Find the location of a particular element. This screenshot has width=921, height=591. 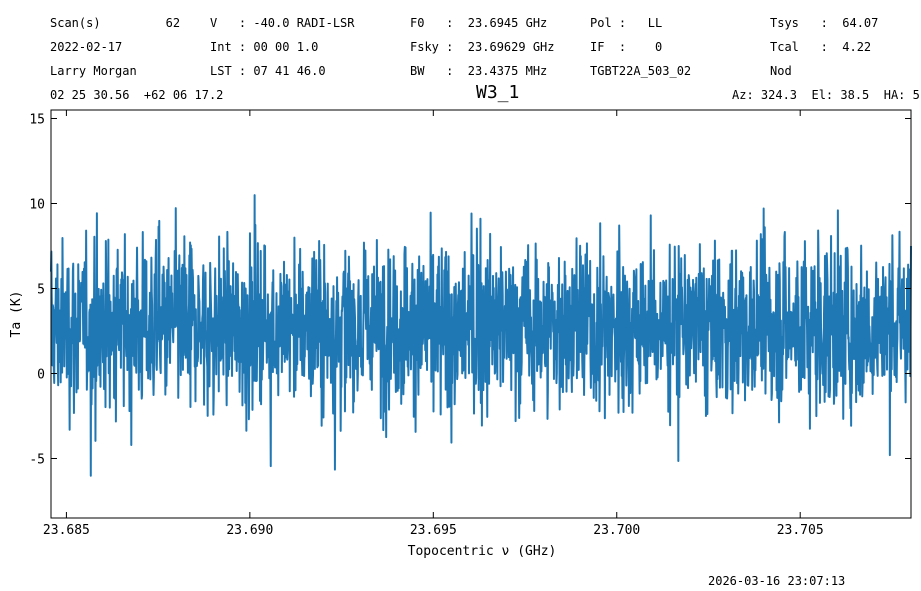

y-tick-label: 5 is located at coordinates (41, 290).